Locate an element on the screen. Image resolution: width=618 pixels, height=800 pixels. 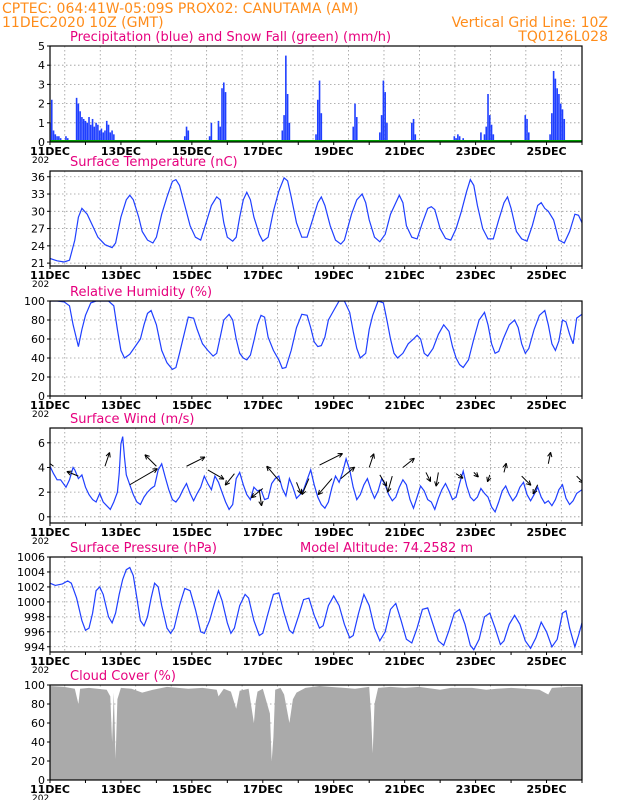
press-xtick-label: 23DEC is located at coordinates (476, 661).